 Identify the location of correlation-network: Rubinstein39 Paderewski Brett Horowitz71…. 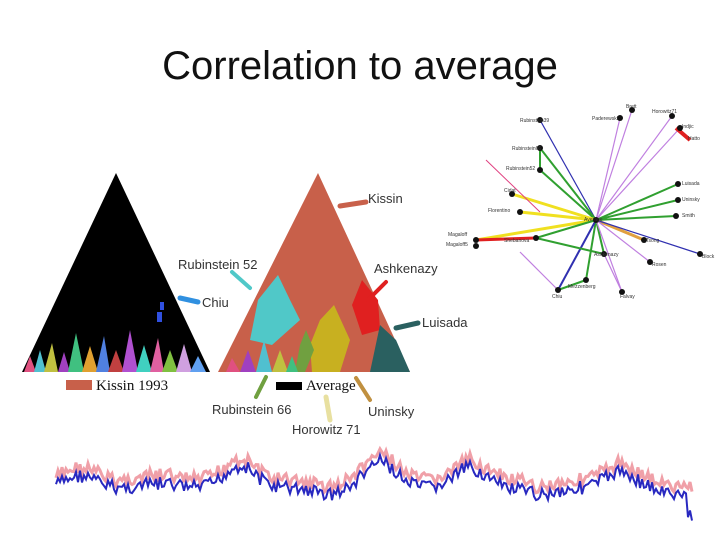
(580, 202).